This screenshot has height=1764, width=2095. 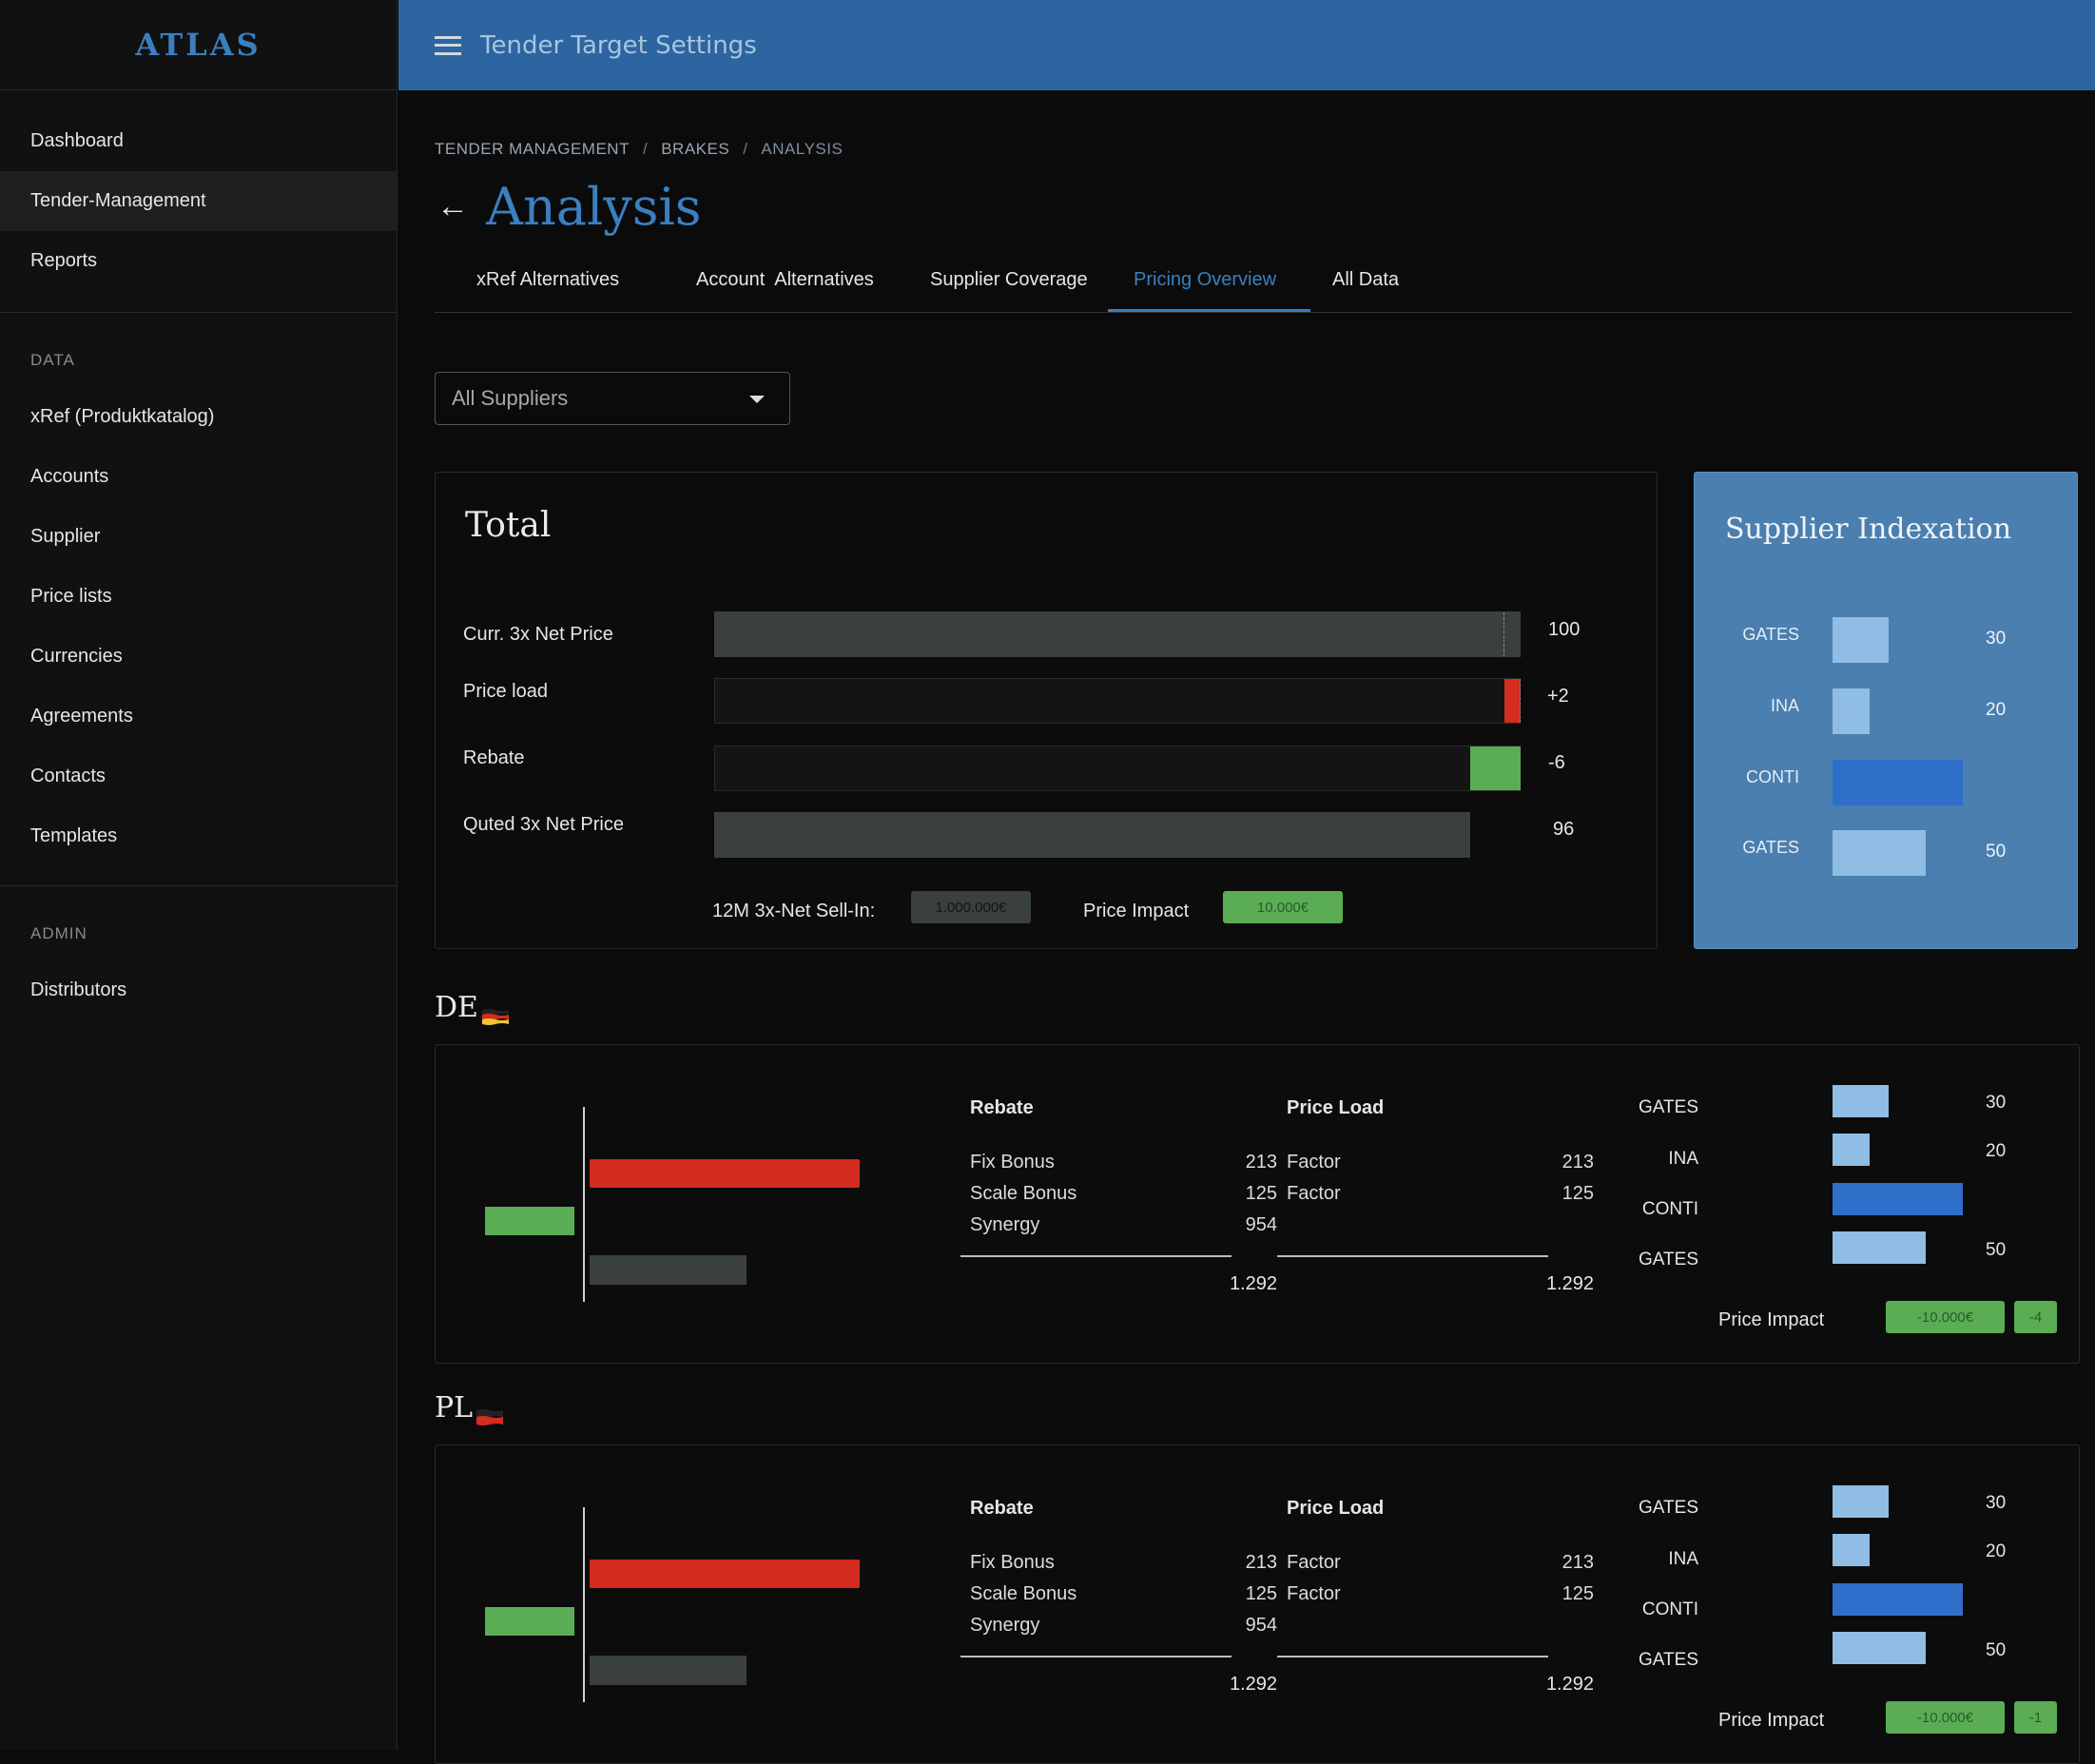 What do you see at coordinates (1002, 1509) in the screenshot?
I see `rebate-heading: Rebate` at bounding box center [1002, 1509].